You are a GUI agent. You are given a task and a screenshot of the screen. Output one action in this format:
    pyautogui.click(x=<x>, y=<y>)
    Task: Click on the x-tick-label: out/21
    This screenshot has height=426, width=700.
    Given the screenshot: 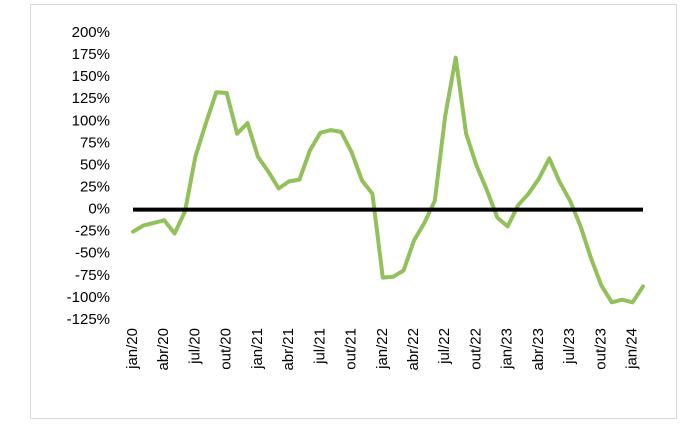 What is the action you would take?
    pyautogui.click(x=351, y=349)
    